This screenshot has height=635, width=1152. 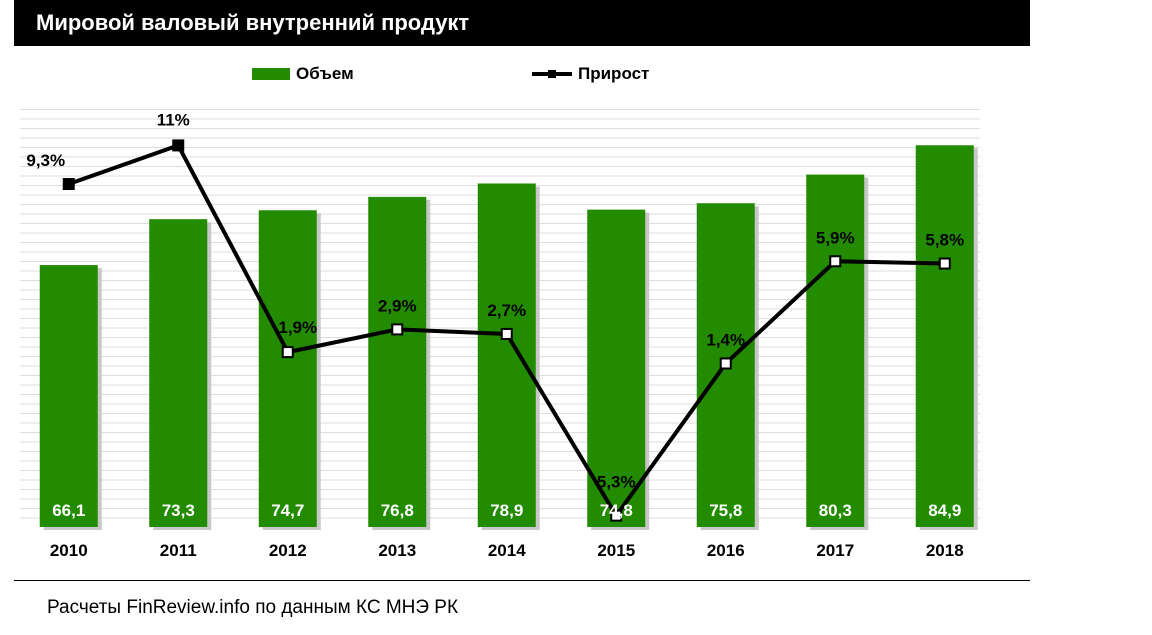 What do you see at coordinates (173, 119) in the screenshot?
I see `growth-value-label: 11%` at bounding box center [173, 119].